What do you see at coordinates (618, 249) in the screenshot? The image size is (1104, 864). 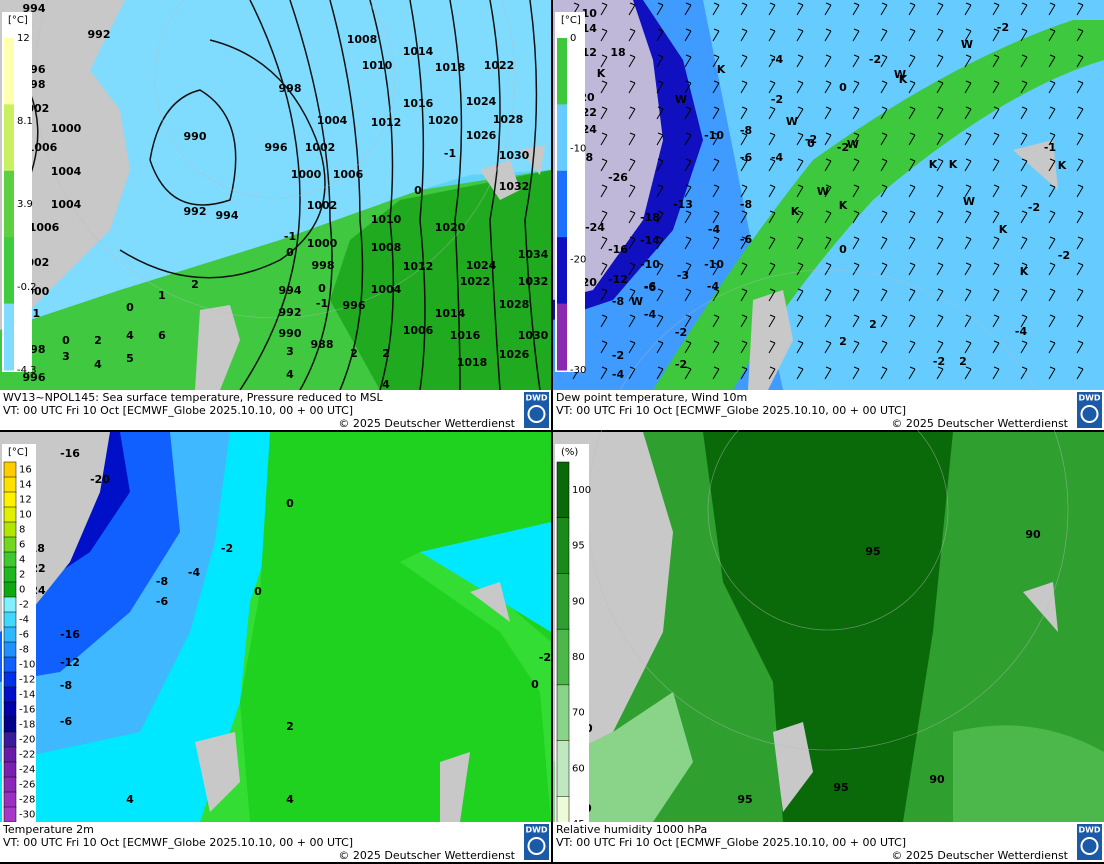 I see `map-label: -16` at bounding box center [618, 249].